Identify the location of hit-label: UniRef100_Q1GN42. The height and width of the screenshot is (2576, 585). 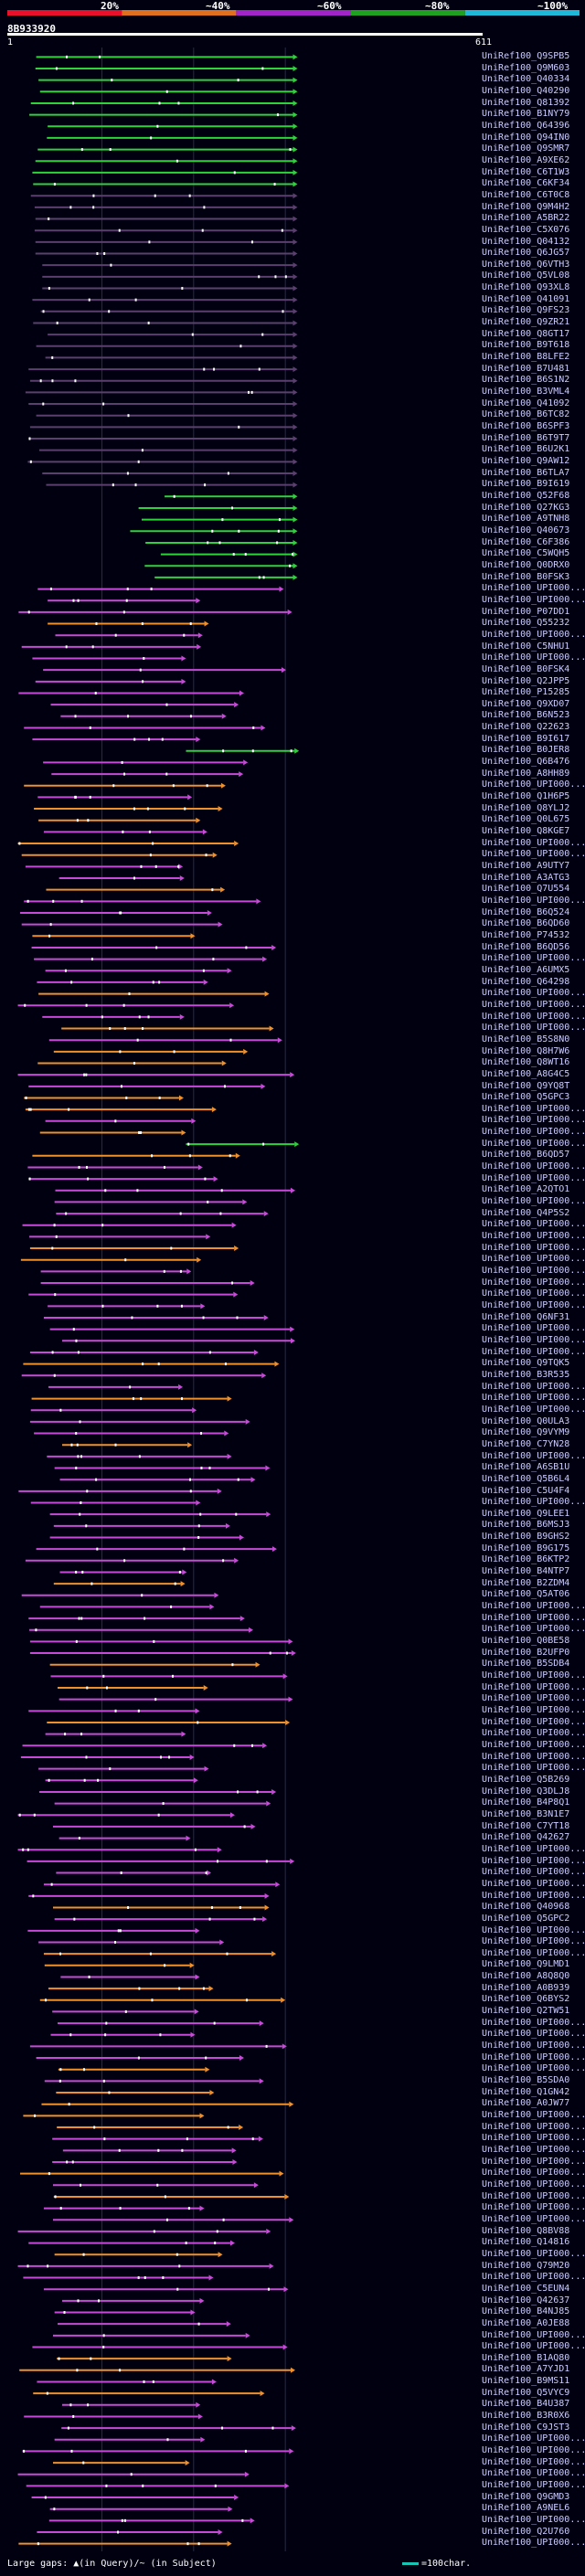
(526, 2091).